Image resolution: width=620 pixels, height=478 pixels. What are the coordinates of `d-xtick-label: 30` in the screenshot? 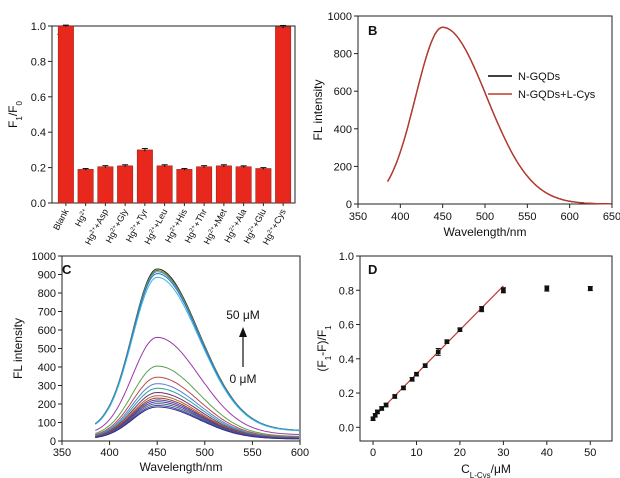 It's located at (503, 453).